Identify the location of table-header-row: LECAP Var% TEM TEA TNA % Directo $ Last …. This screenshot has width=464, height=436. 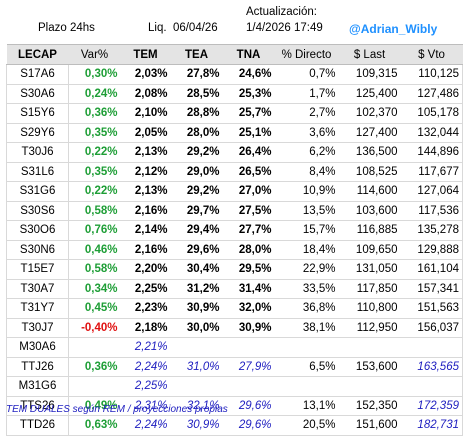
(234, 54).